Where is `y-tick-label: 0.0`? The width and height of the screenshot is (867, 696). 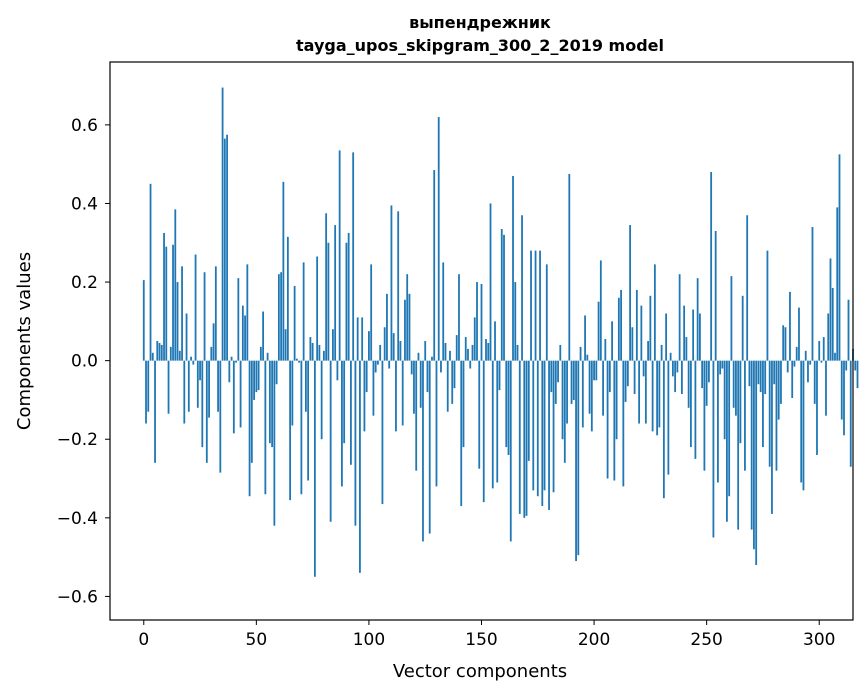
y-tick-label: 0.0 is located at coordinates (84, 362).